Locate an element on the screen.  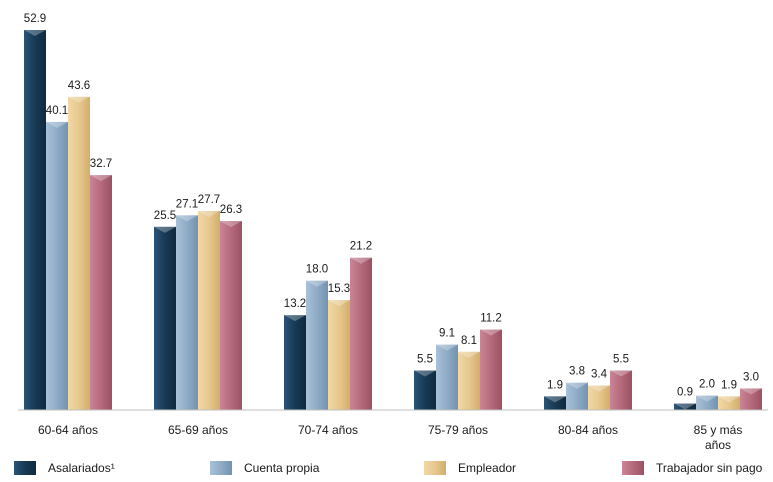
bar-trabajador-sin-pago-80-84-a-os is located at coordinates (621, 390).